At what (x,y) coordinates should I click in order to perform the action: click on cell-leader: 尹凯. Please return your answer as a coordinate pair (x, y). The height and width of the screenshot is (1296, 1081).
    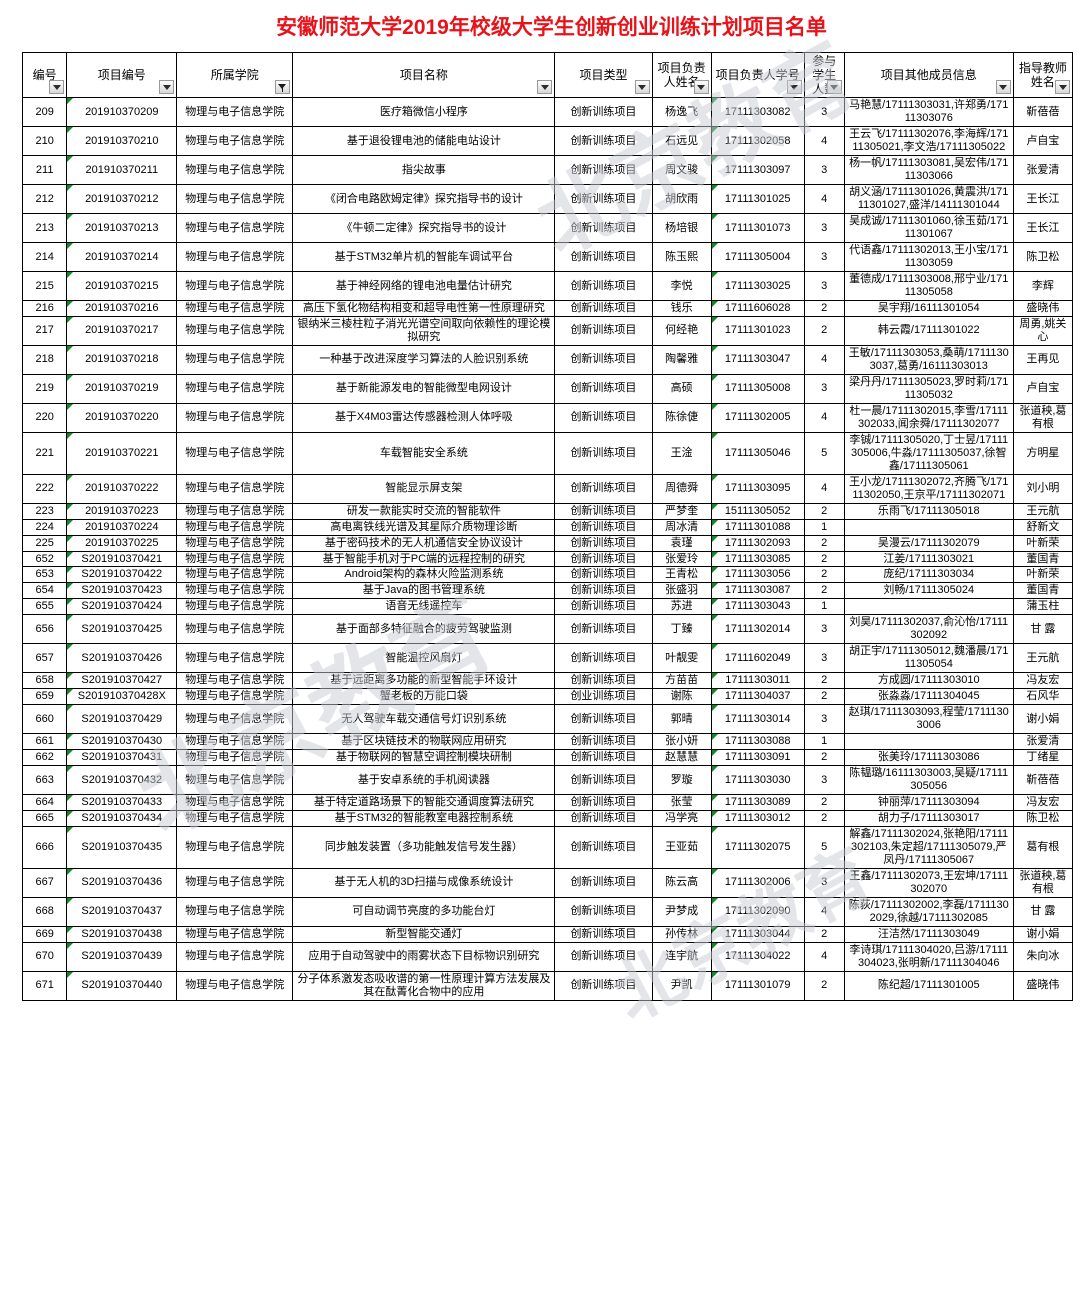
    Looking at the image, I should click on (681, 985).